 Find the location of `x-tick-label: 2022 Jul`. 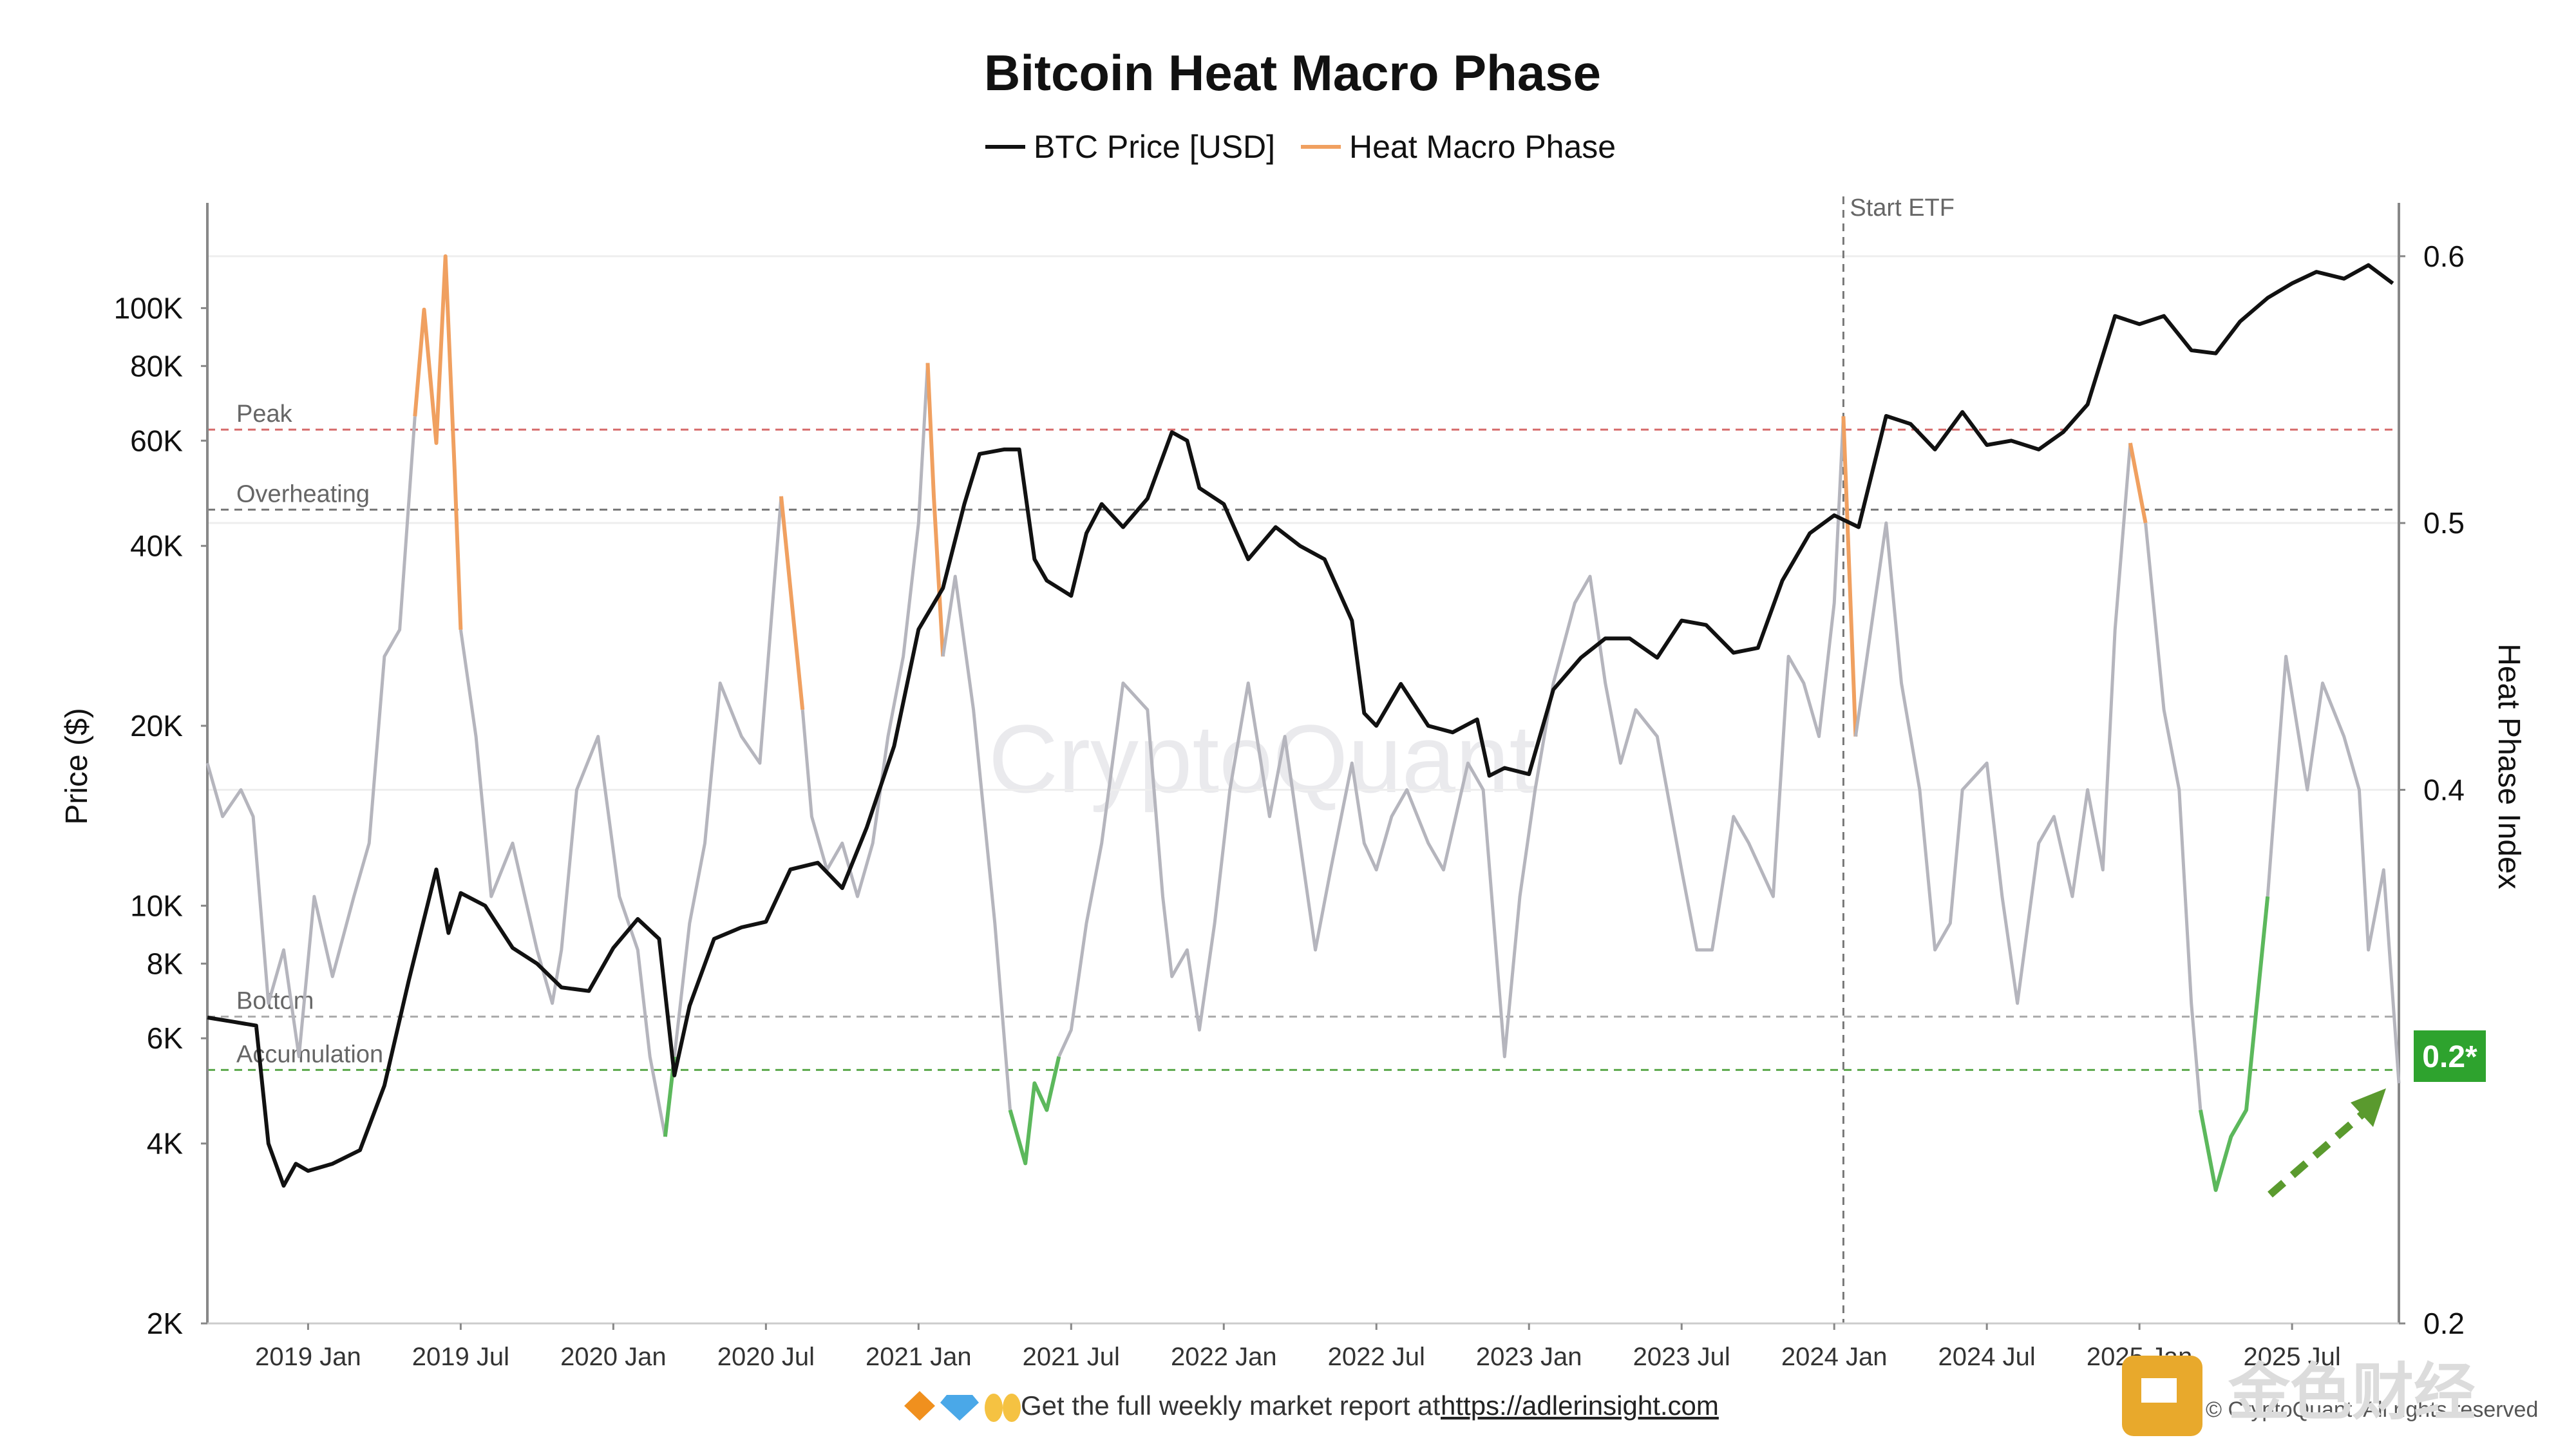

x-tick-label: 2022 Jul is located at coordinates (1376, 1357).